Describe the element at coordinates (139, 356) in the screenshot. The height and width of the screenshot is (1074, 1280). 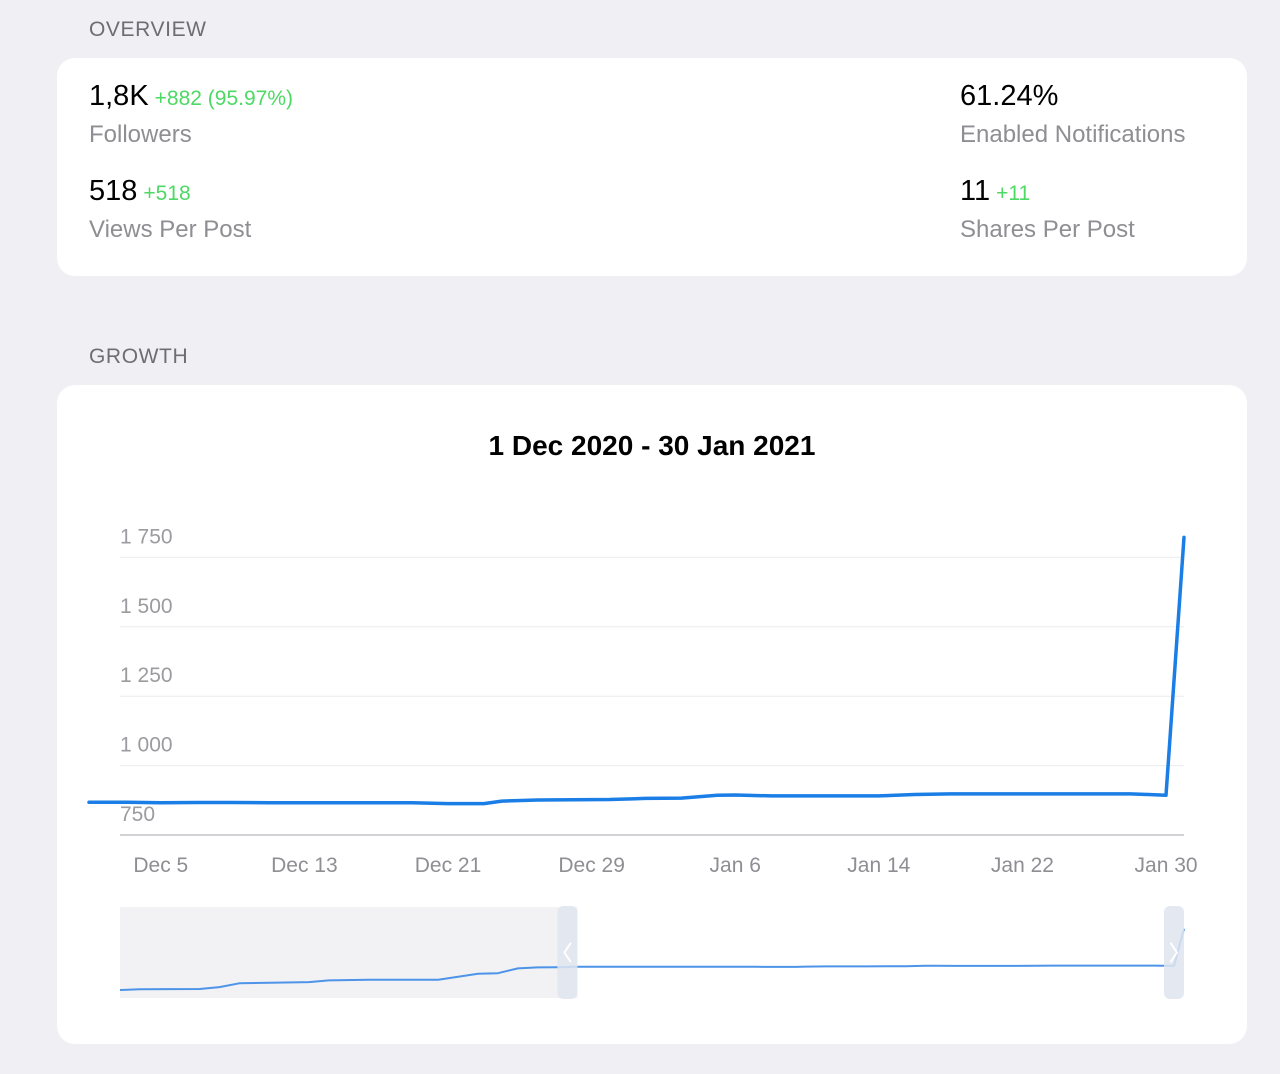
I see `growth-section-header: GROWTH` at that location.